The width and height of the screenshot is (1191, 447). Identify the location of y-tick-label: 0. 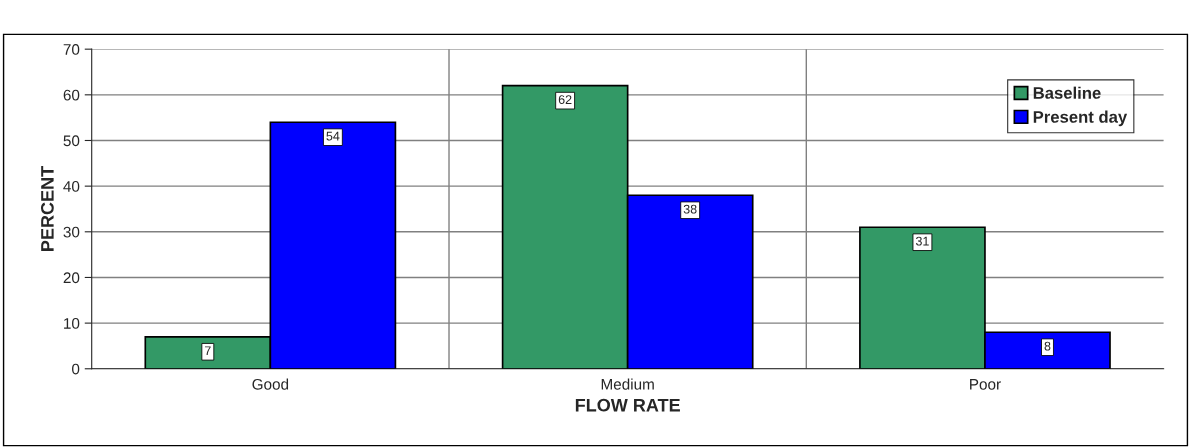
(76, 369).